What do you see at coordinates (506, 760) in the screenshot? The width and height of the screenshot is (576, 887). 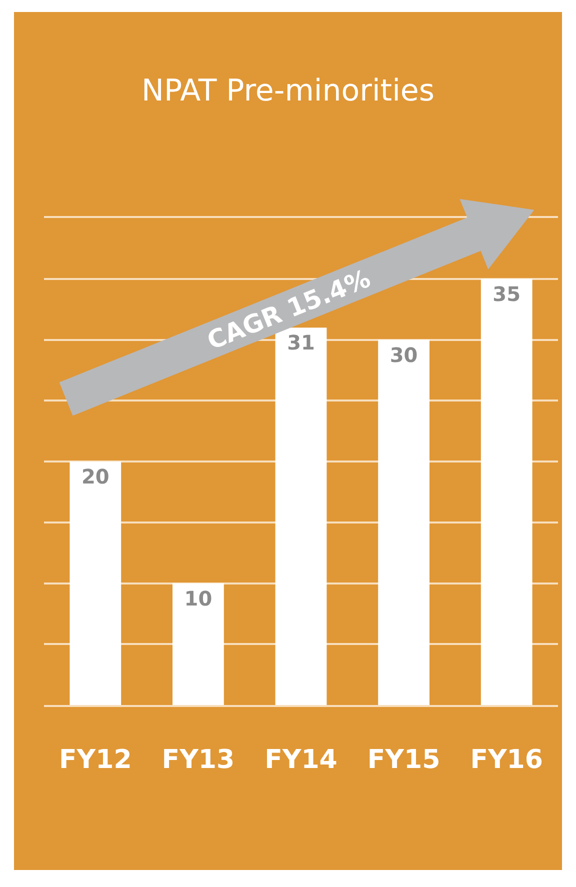 I see `x-tick-label: FY16` at bounding box center [506, 760].